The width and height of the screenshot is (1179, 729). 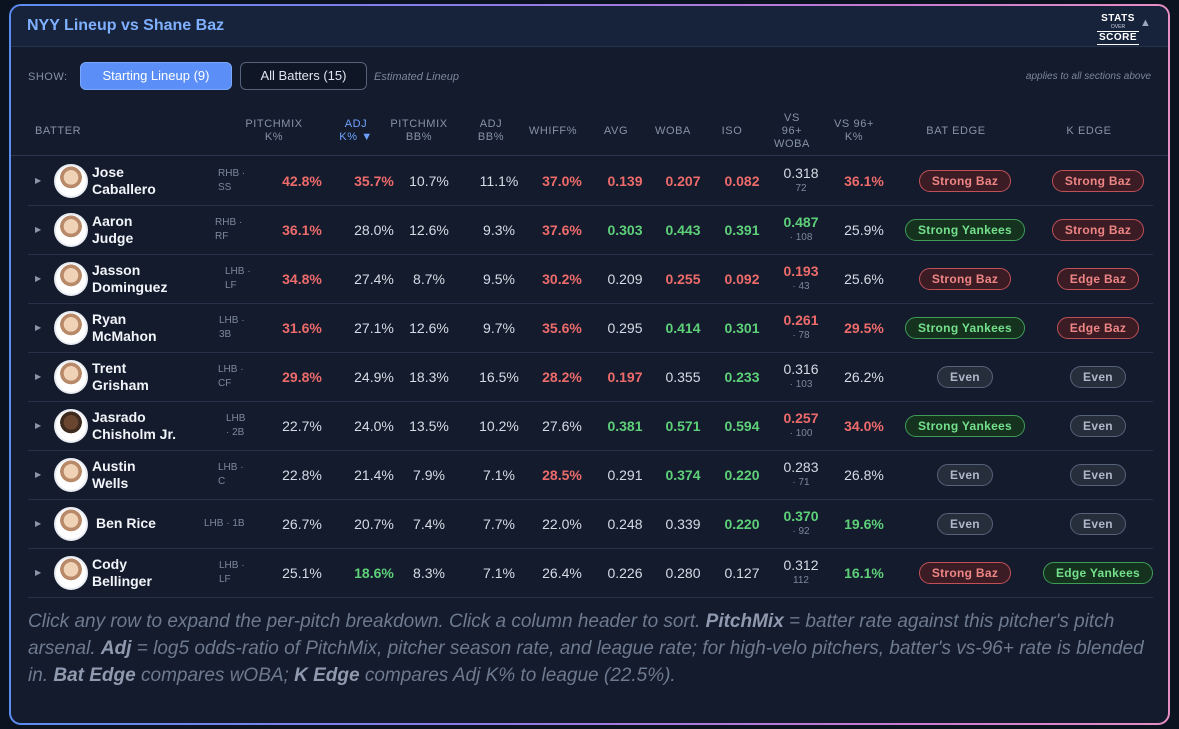 I want to click on cell-iso: 0.092, so click(x=742, y=279).